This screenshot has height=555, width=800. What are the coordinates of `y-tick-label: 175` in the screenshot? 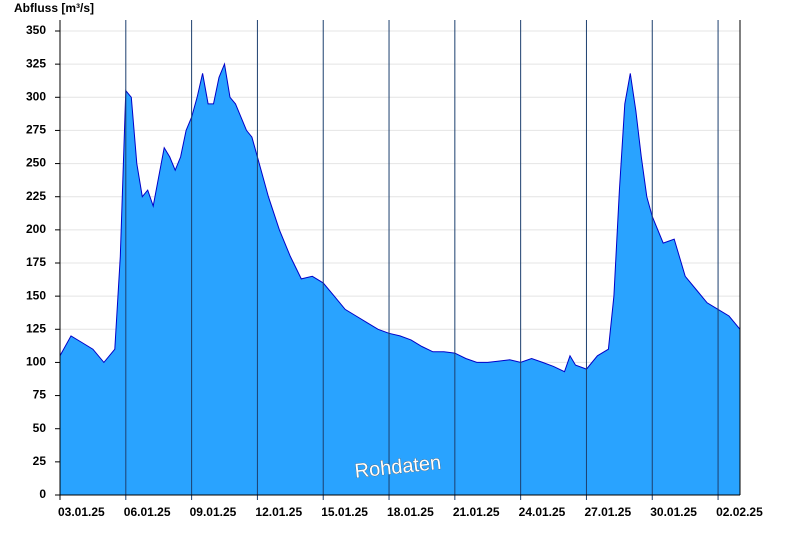 It's located at (36, 262).